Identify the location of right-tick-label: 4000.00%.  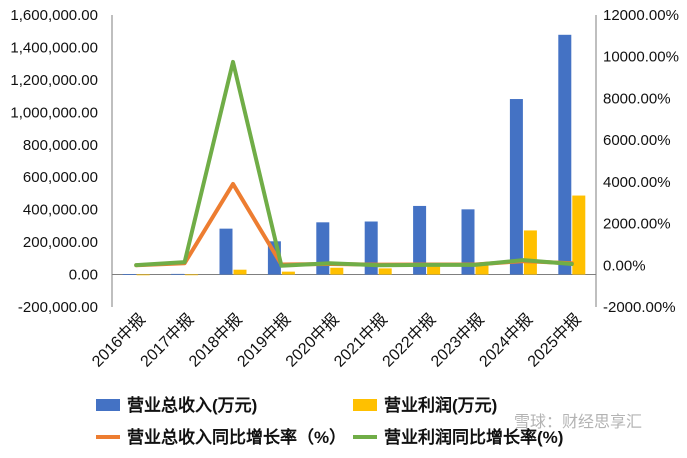
(637, 182).